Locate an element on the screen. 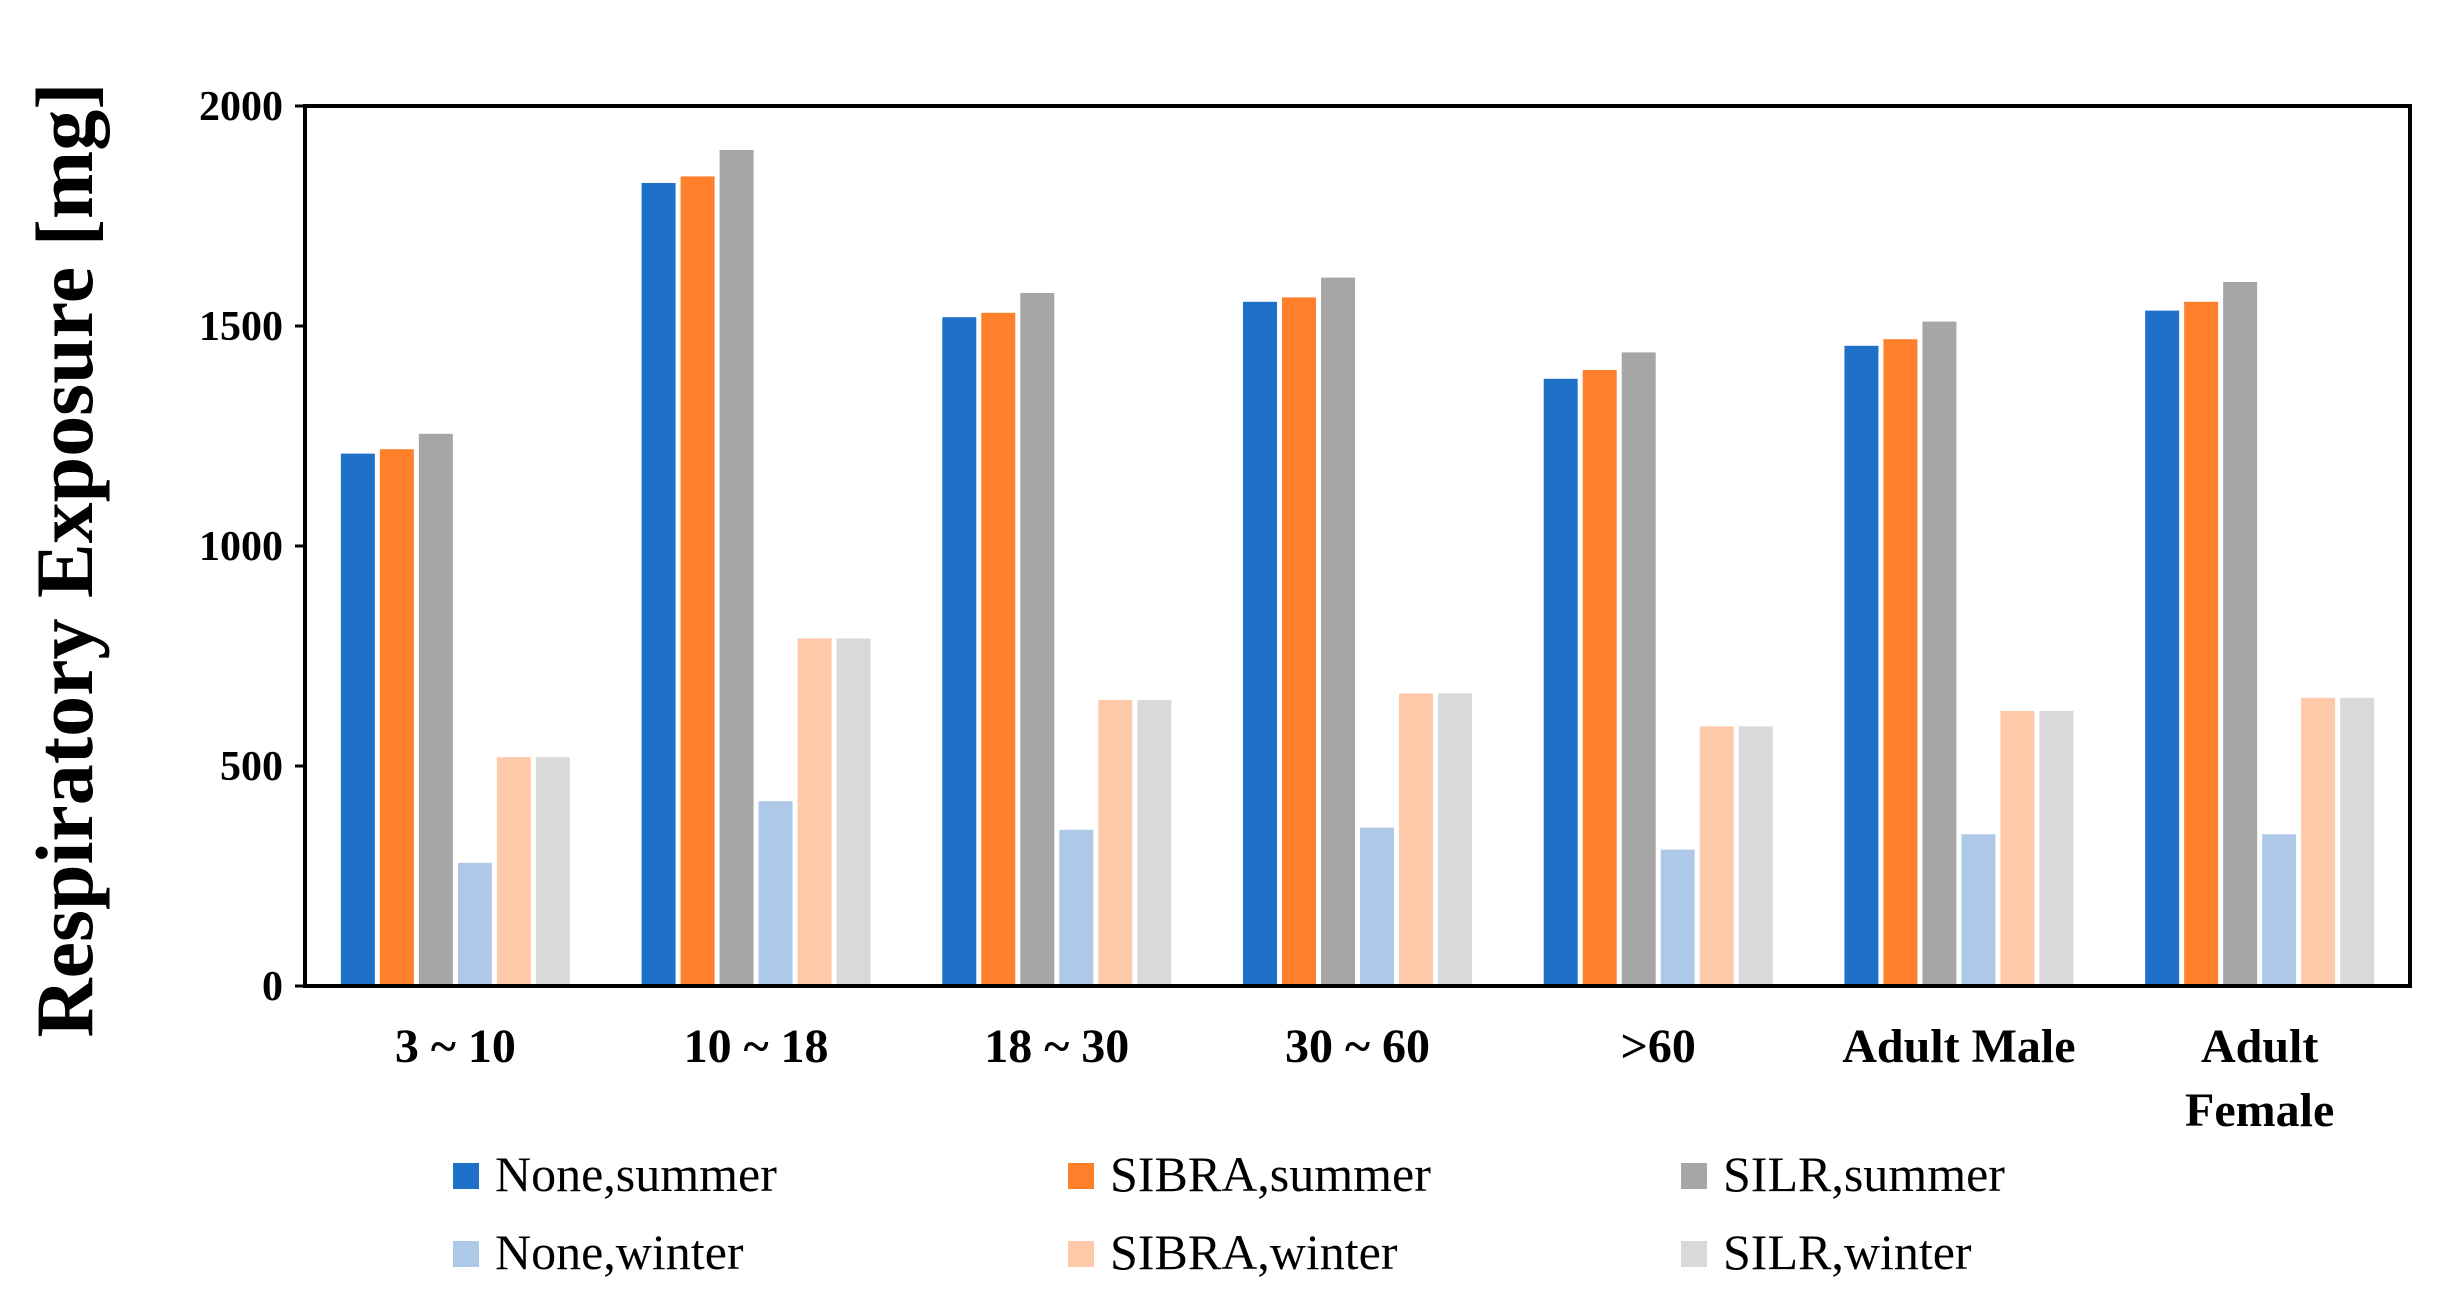  legend-label: SILR,summer is located at coordinates (1864, 1174).